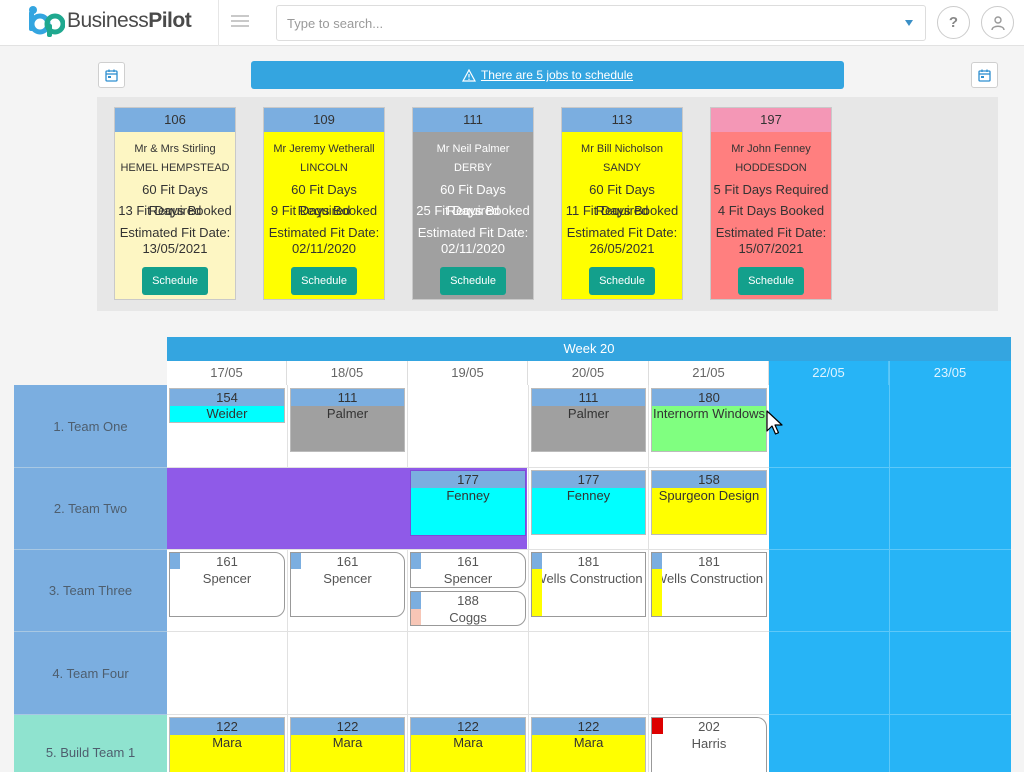 Image resolution: width=1024 pixels, height=772 pixels. Describe the element at coordinates (589, 349) in the screenshot. I see `week-header: Week 20` at that location.